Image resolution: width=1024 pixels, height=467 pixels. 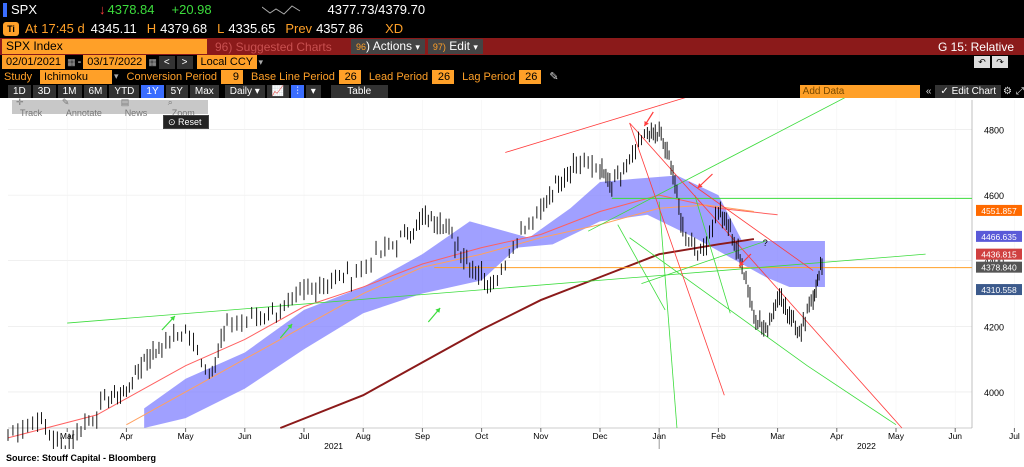 I want to click on lead-field: 26, so click(x=443, y=76).